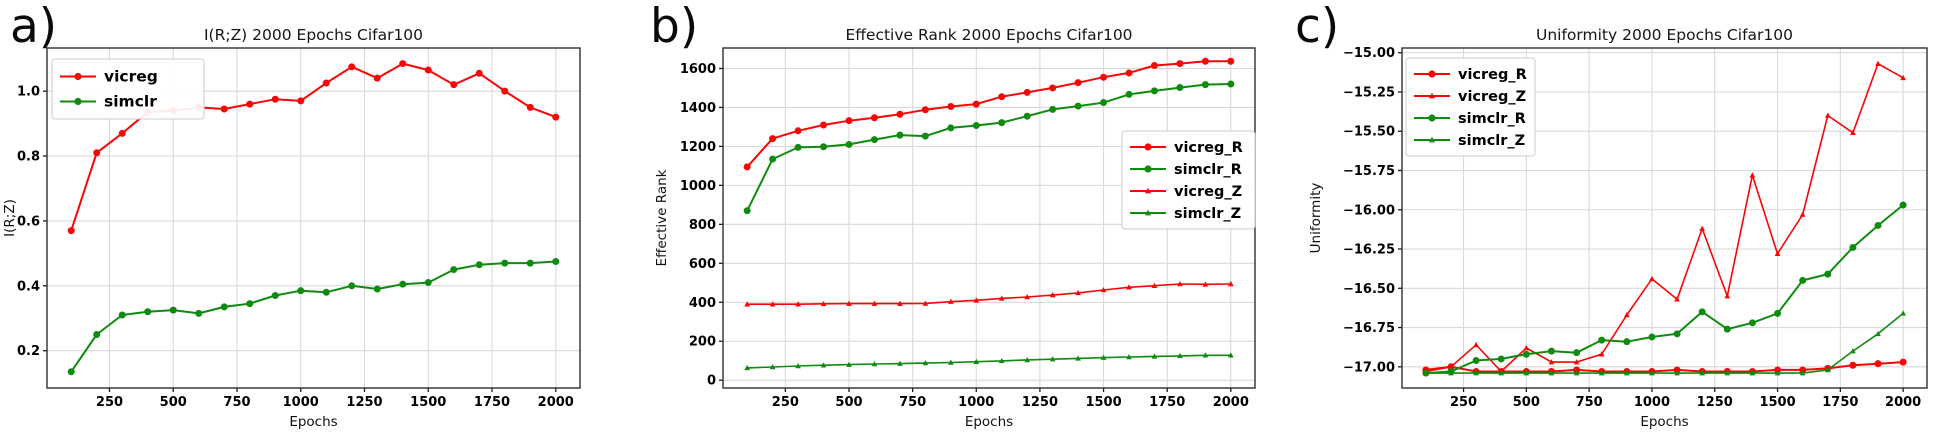  Describe the element at coordinates (364, 402) in the screenshot. I see `x-tick-label: 1250` at that location.